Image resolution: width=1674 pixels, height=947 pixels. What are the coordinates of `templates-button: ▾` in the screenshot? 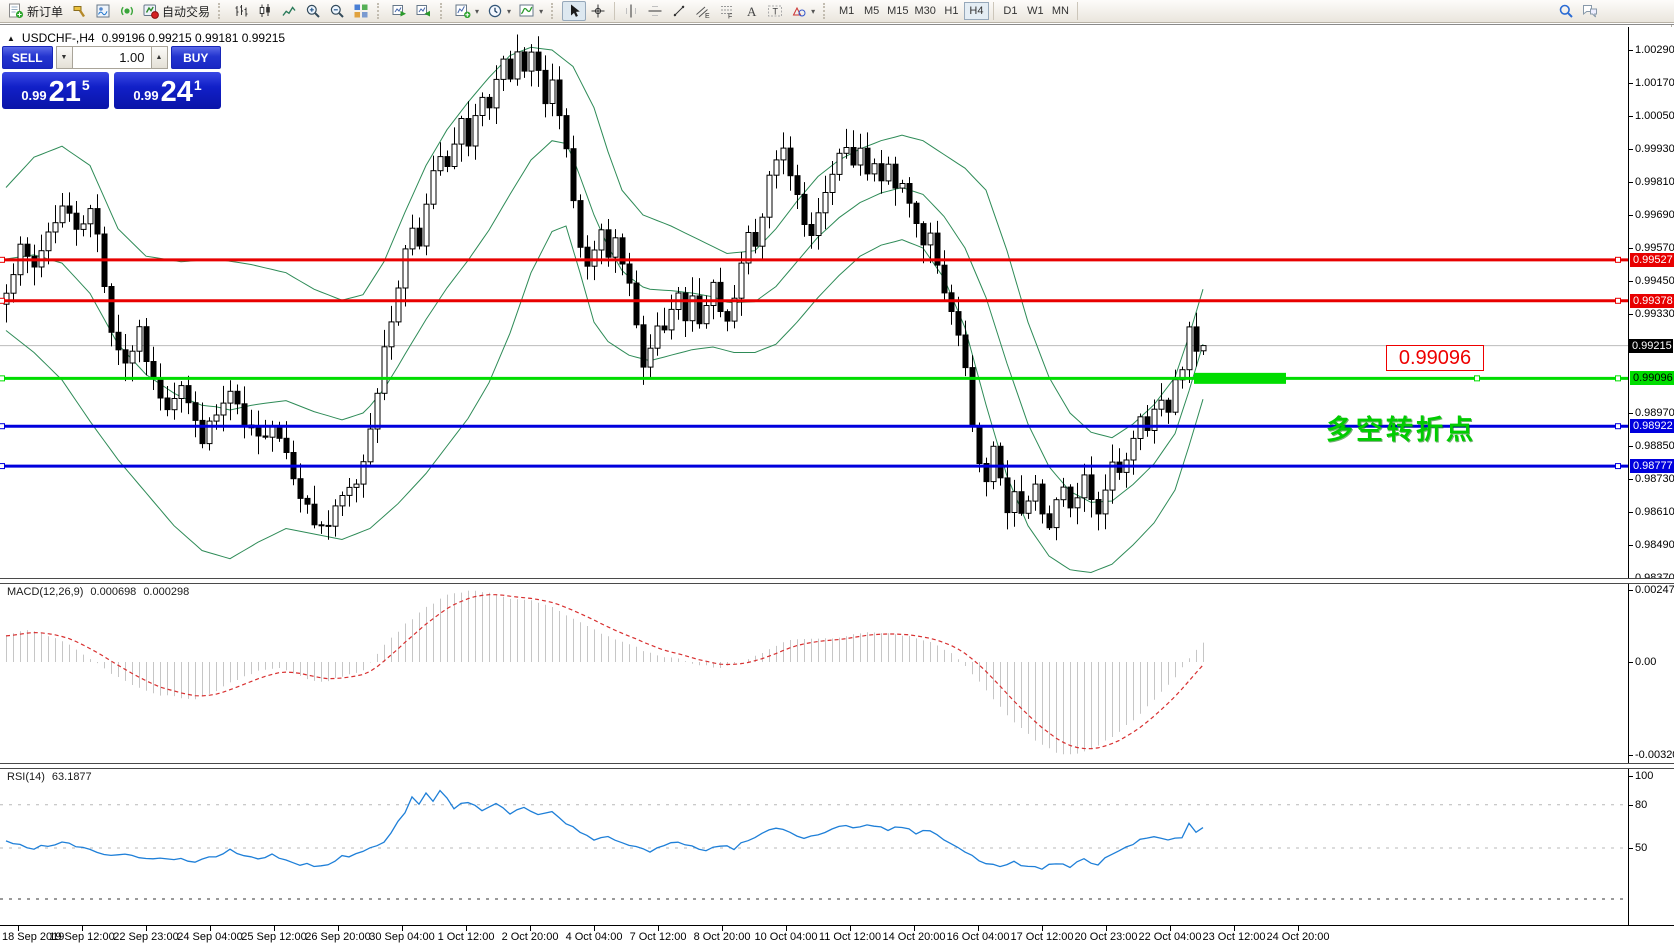 It's located at (531, 11).